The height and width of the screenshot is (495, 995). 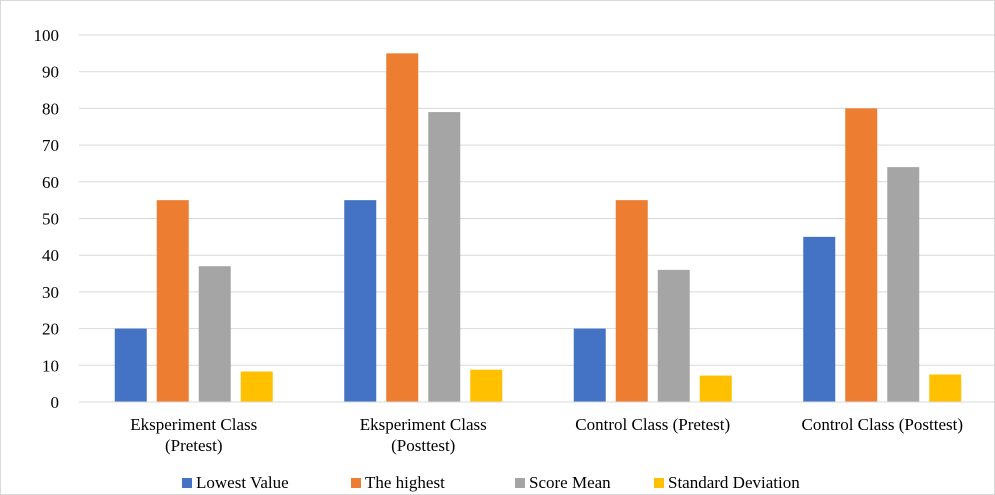 I want to click on y-tick-label: 30, so click(x=50, y=292).